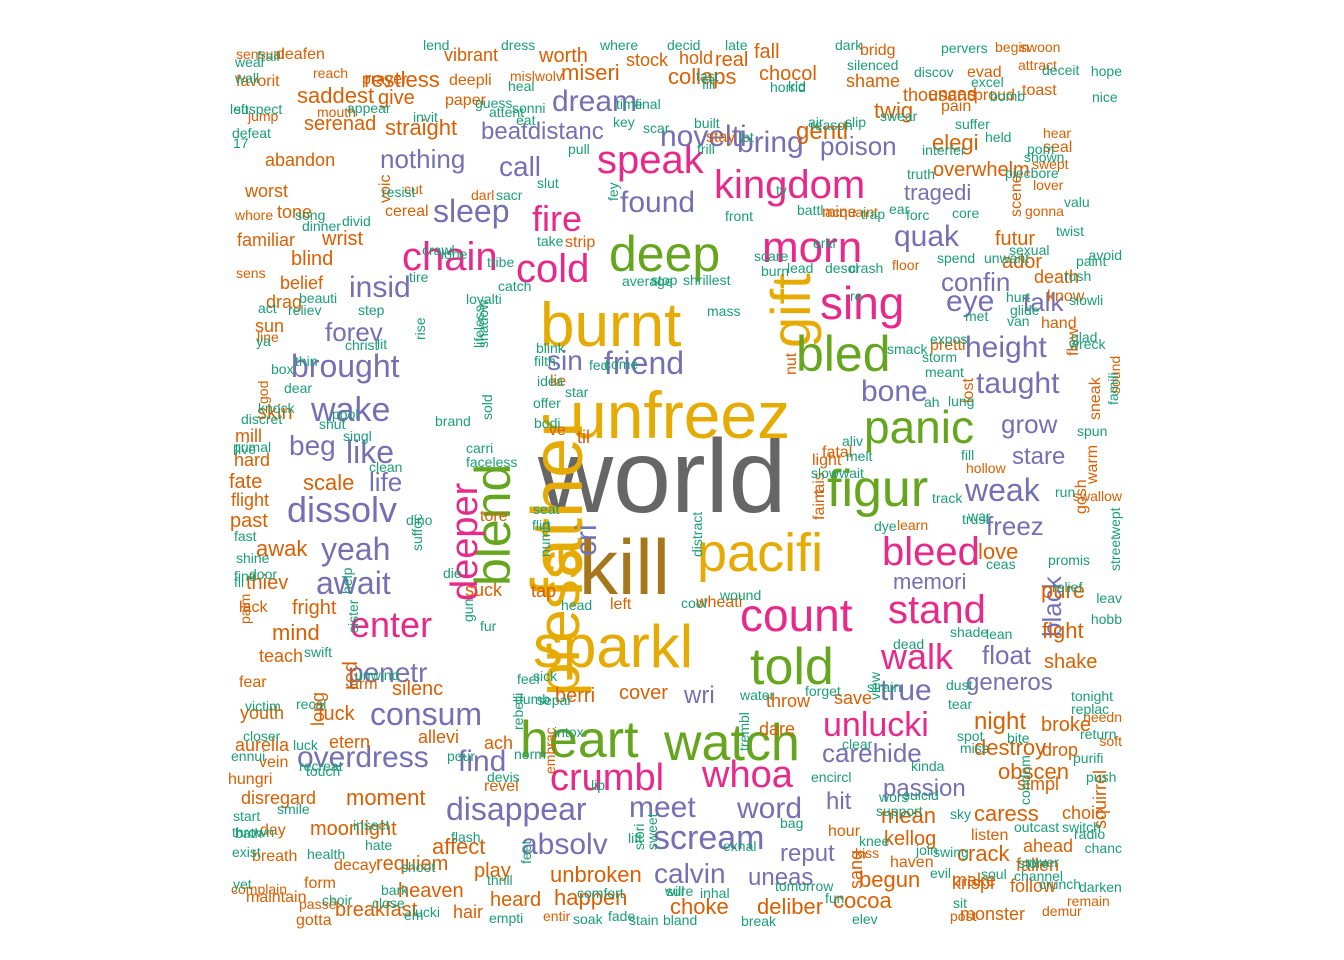 The image size is (1344, 960). I want to click on word-trap: trap, so click(873, 213).